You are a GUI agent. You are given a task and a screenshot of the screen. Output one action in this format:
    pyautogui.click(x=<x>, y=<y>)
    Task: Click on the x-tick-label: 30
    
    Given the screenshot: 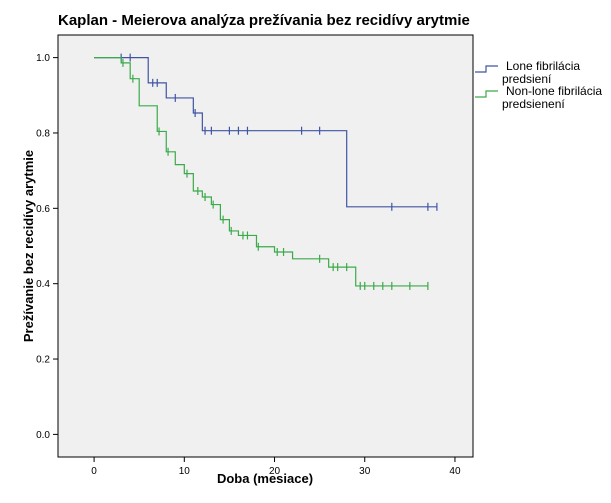 What is the action you would take?
    pyautogui.click(x=365, y=471)
    